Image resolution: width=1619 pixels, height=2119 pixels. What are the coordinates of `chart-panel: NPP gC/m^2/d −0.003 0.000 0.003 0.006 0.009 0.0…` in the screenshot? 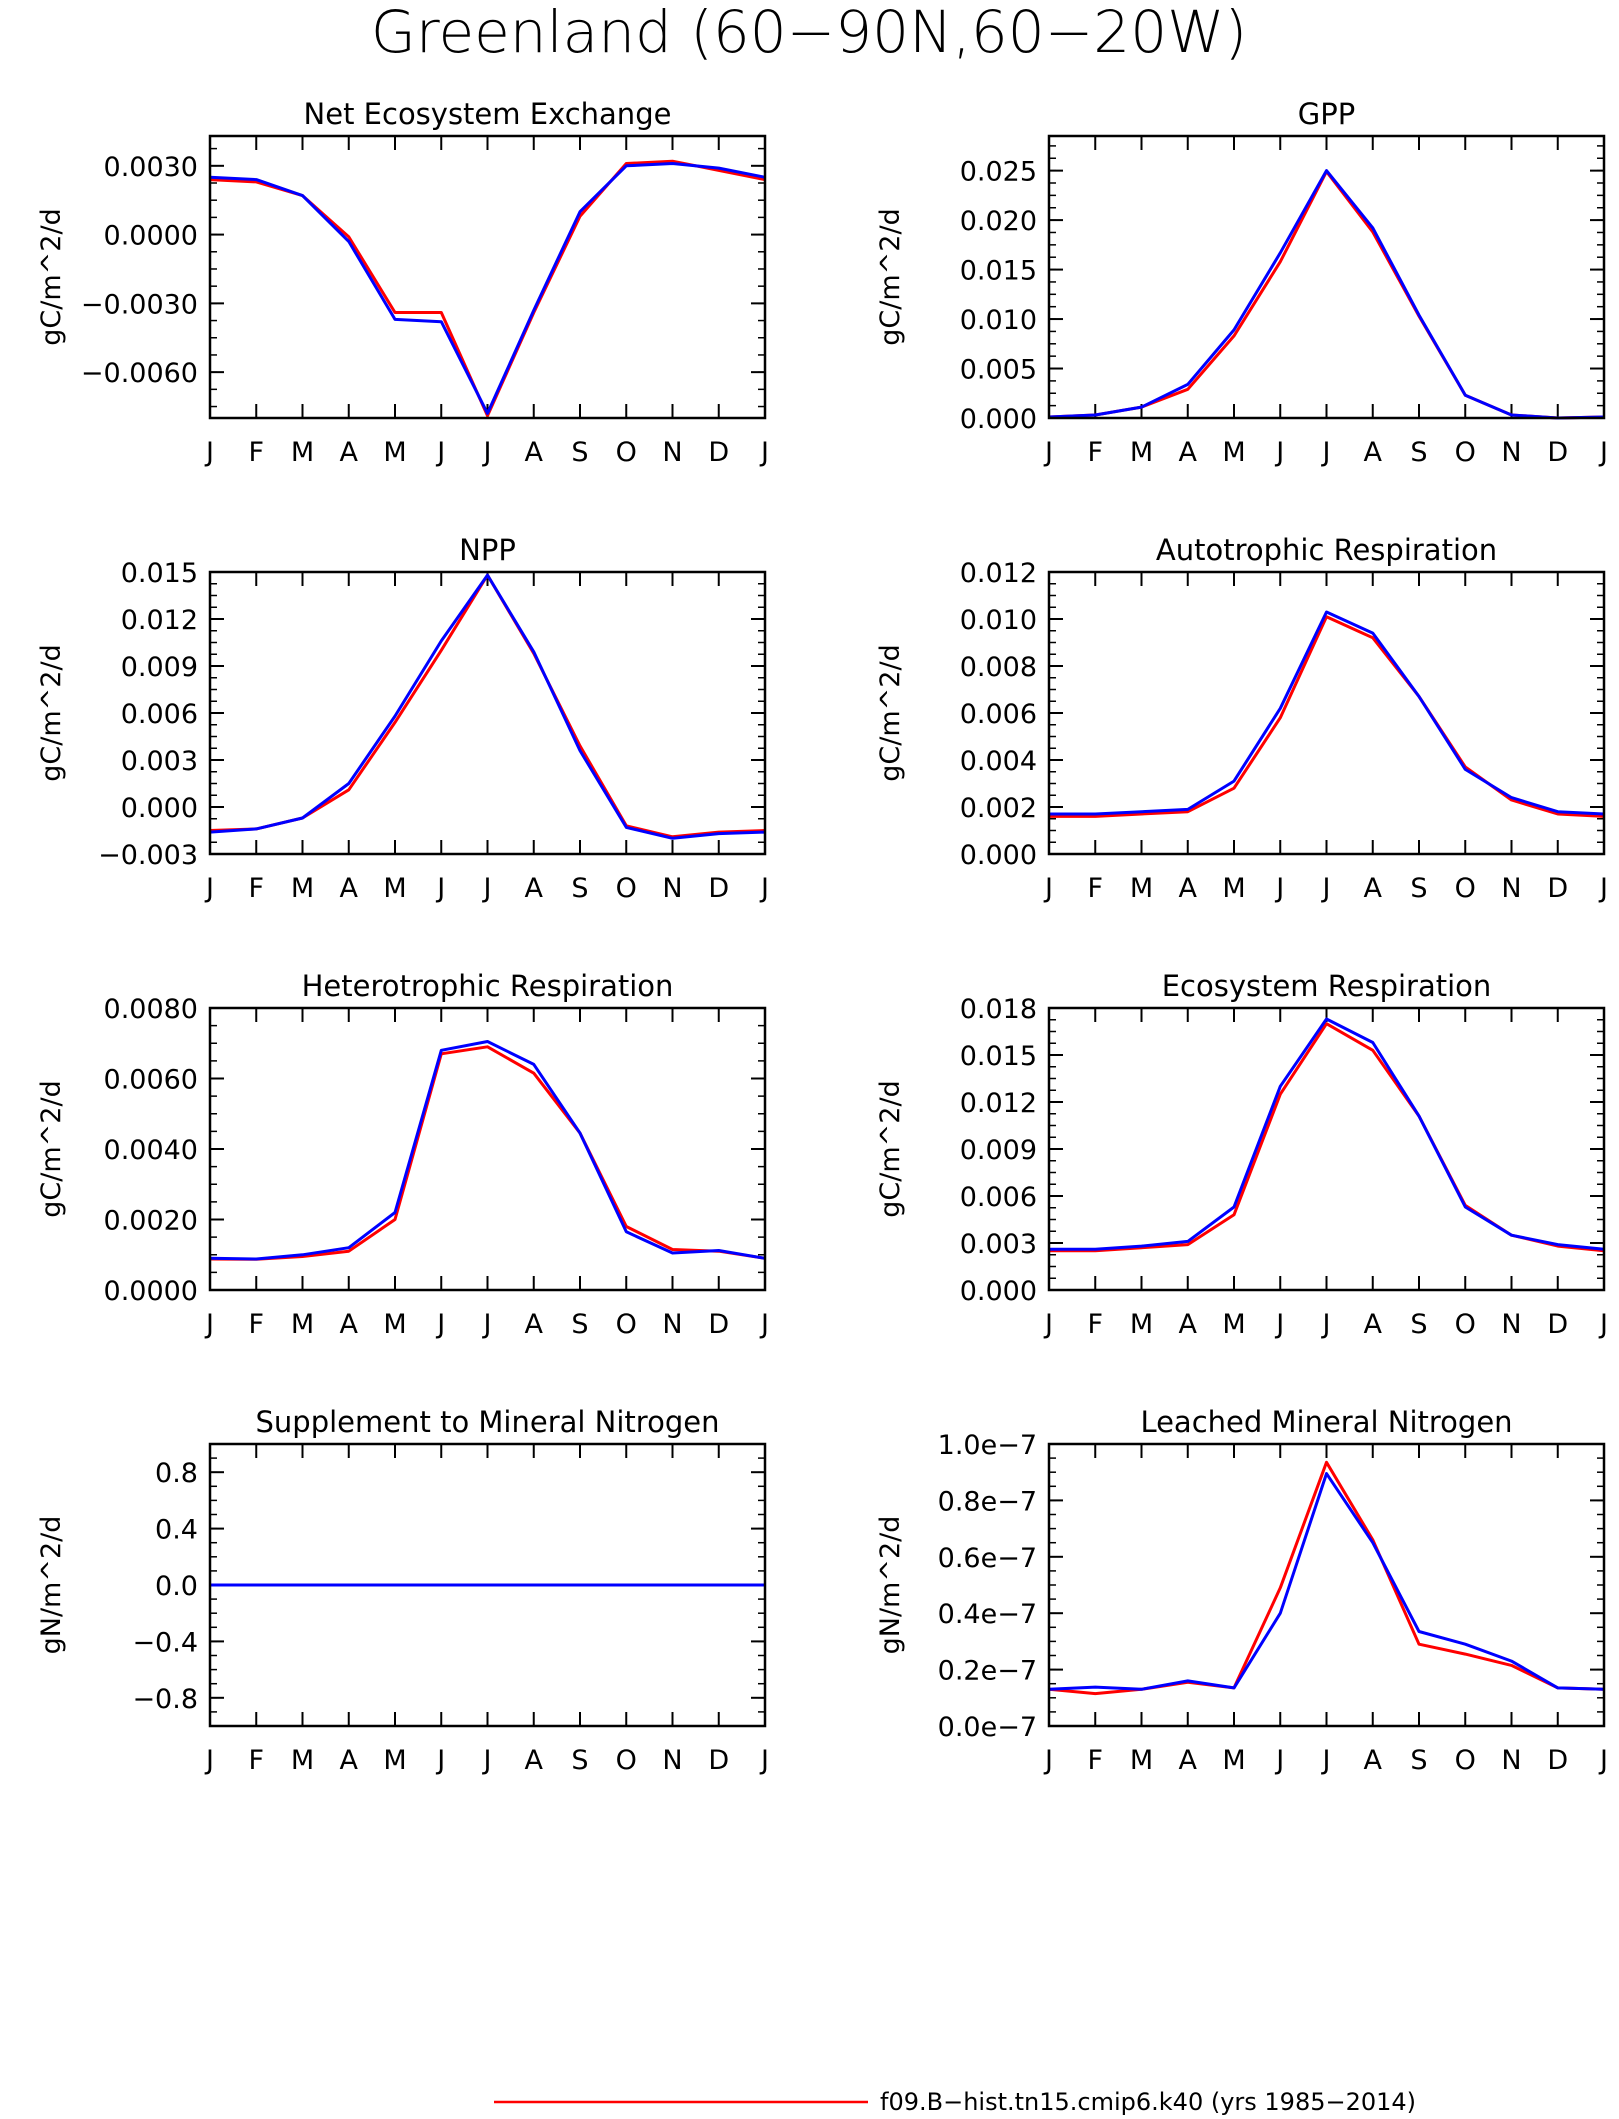 It's located at (402, 718).